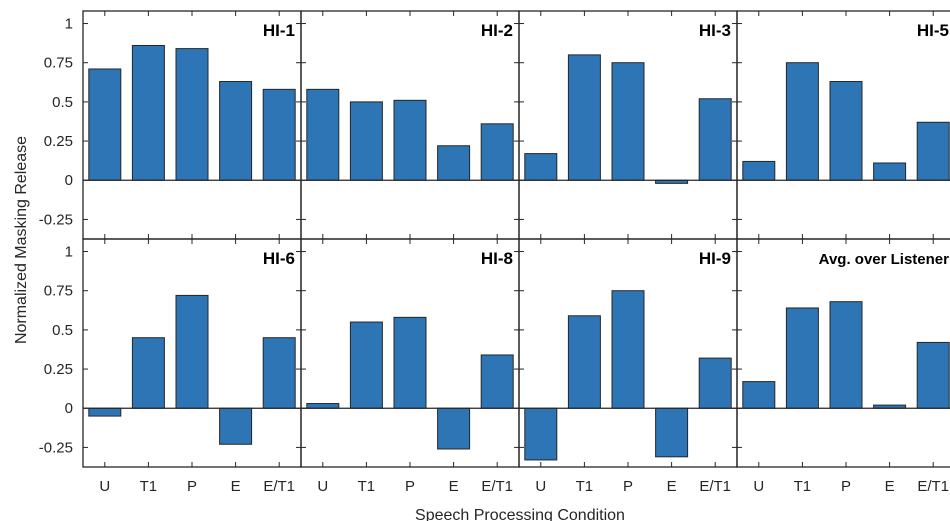  What do you see at coordinates (497, 152) in the screenshot?
I see `bar-2-E-T1` at bounding box center [497, 152].